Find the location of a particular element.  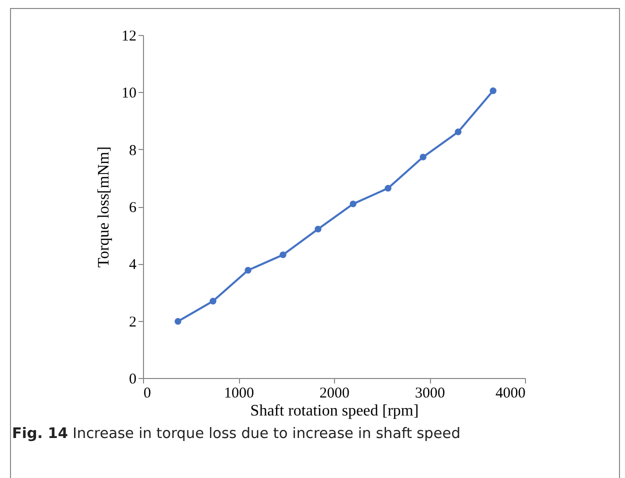

y-tick-label: 4 is located at coordinates (133, 265).